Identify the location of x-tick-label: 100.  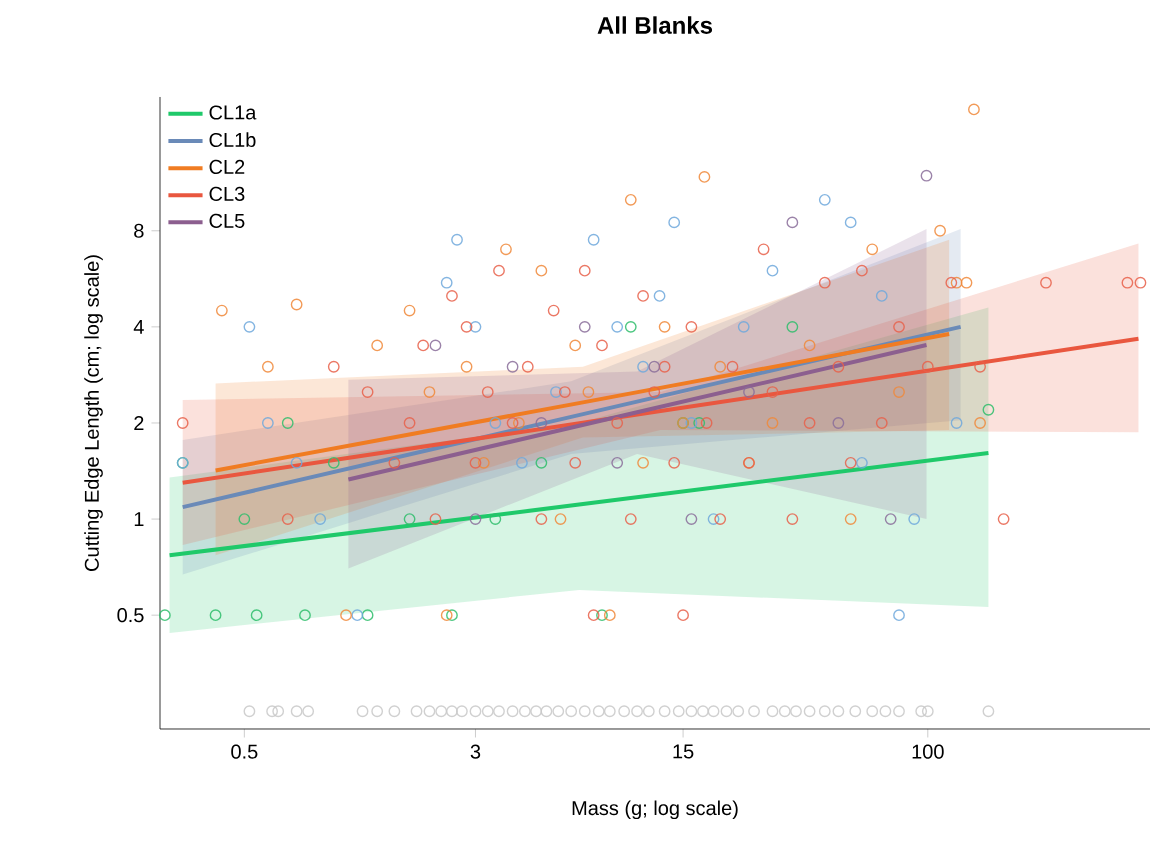
(928, 751).